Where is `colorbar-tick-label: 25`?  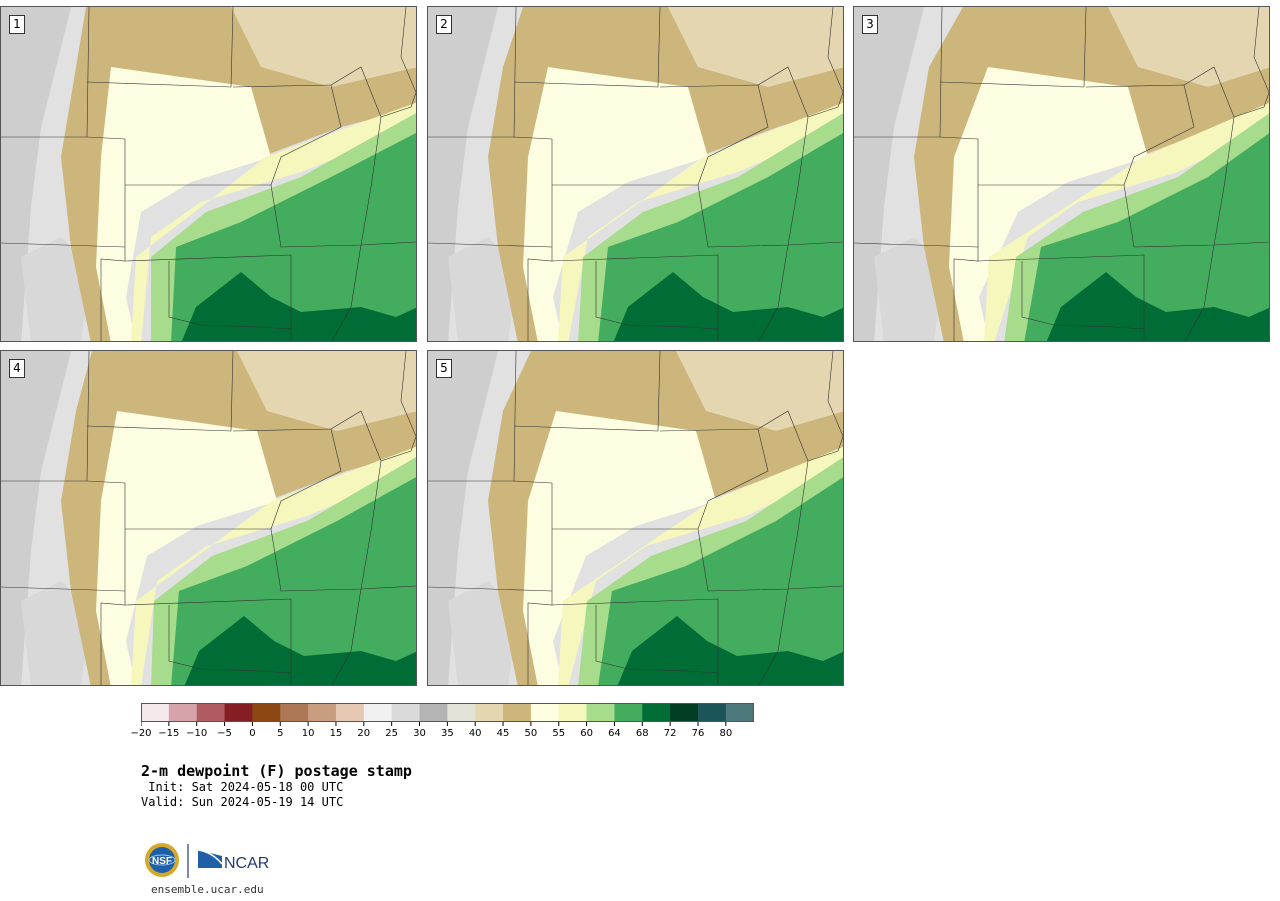
colorbar-tick-label: 25 is located at coordinates (392, 733).